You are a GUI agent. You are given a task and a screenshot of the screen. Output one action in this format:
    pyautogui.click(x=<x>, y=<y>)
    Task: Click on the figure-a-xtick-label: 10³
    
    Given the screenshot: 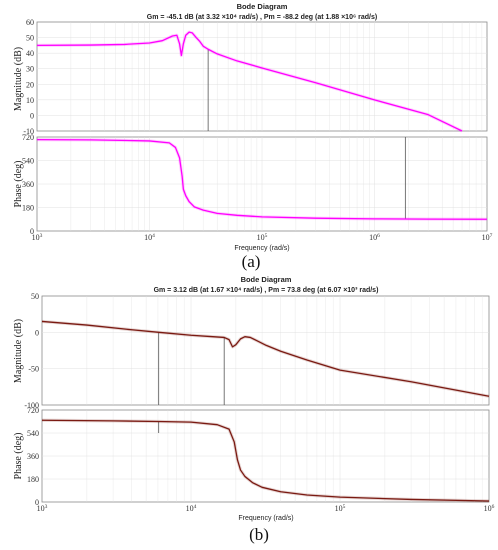 What is the action you would take?
    pyautogui.click(x=37, y=237)
    